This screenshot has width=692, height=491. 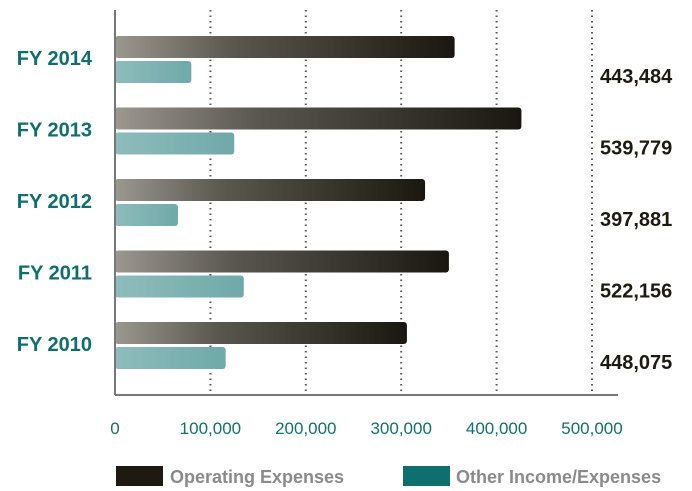 What do you see at coordinates (636, 292) in the screenshot?
I see `total-label: 522,156` at bounding box center [636, 292].